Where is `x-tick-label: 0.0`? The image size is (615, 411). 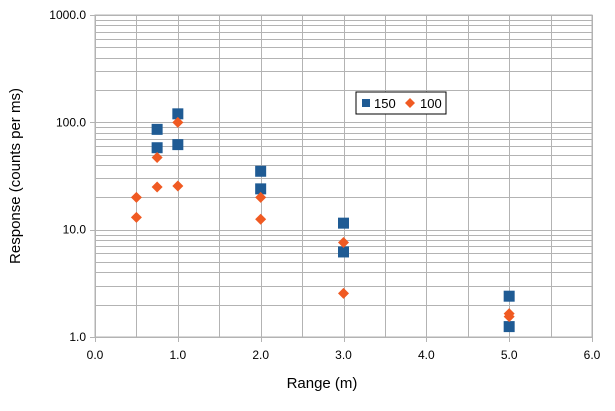
x-tick-label: 0.0 is located at coordinates (95, 355).